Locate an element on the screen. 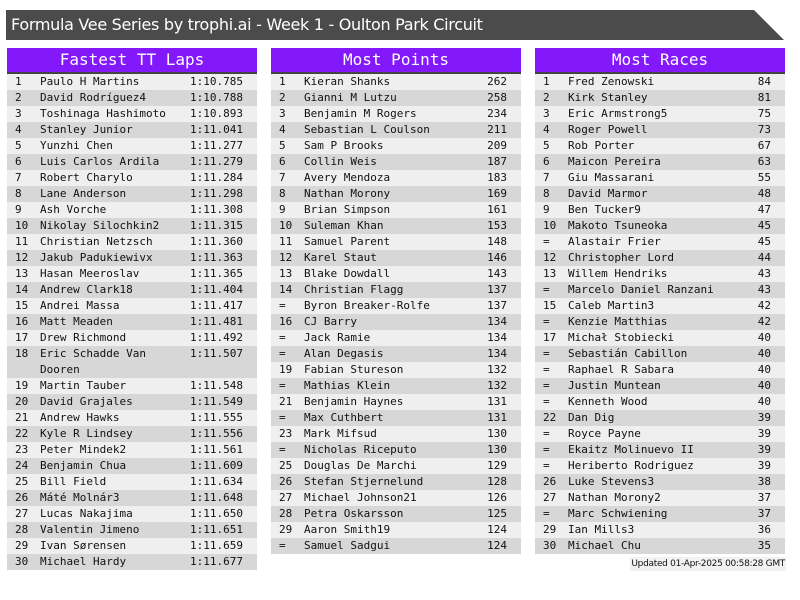 The image size is (800, 600). table-row: 22 Dan Dig 39 is located at coordinates (660, 418).